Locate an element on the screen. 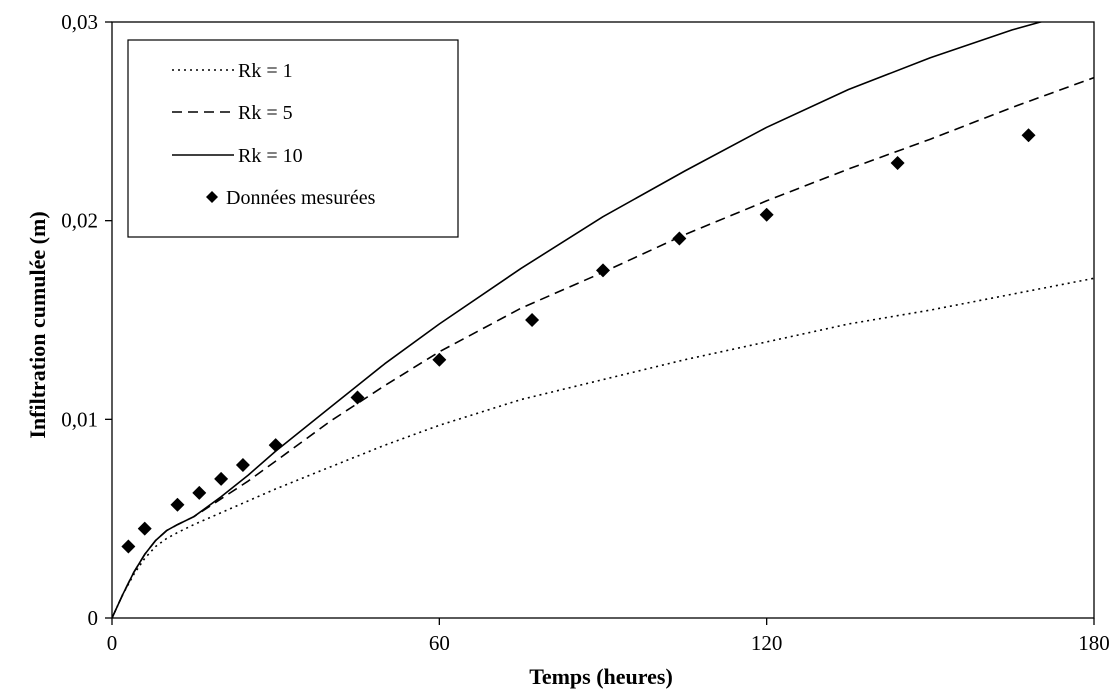 The image size is (1120, 695). legend-label: Rk = 5 is located at coordinates (265, 113).